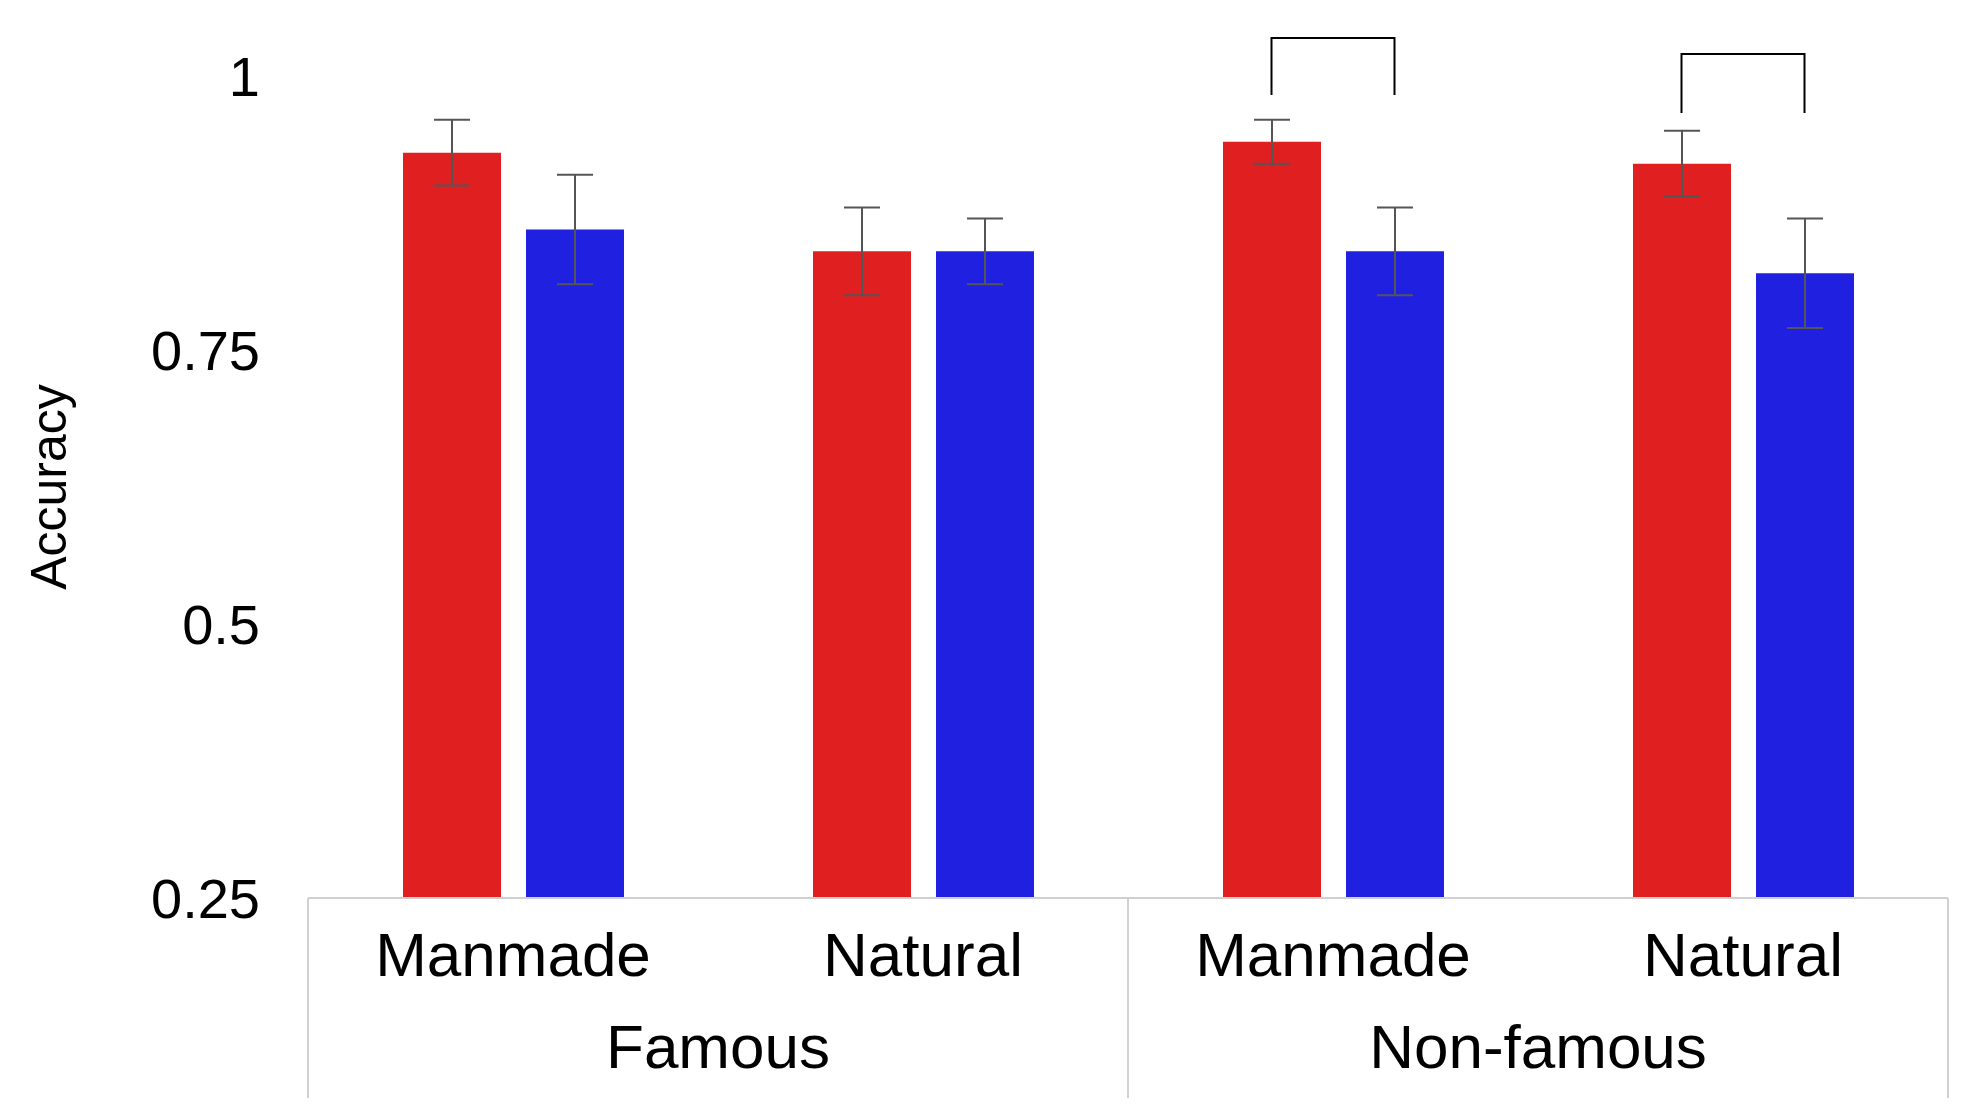 The width and height of the screenshot is (1980, 1105). What do you see at coordinates (718, 1046) in the screenshot?
I see `text: Famous` at bounding box center [718, 1046].